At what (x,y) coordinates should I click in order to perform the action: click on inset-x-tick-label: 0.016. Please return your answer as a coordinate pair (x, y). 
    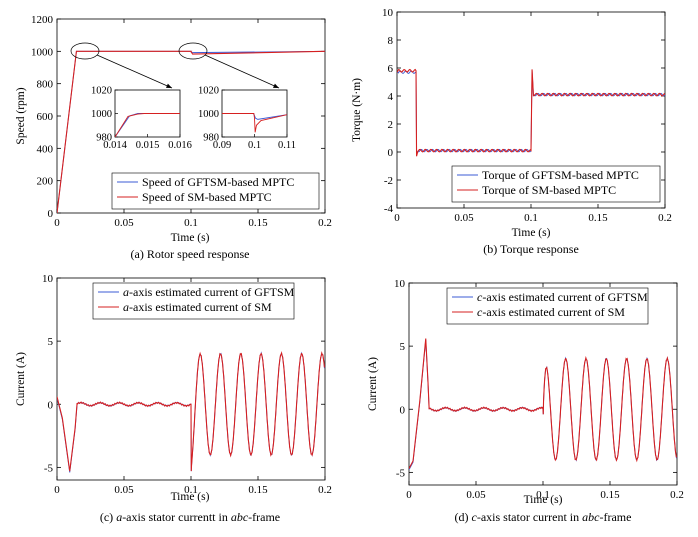
    Looking at the image, I should click on (180, 145).